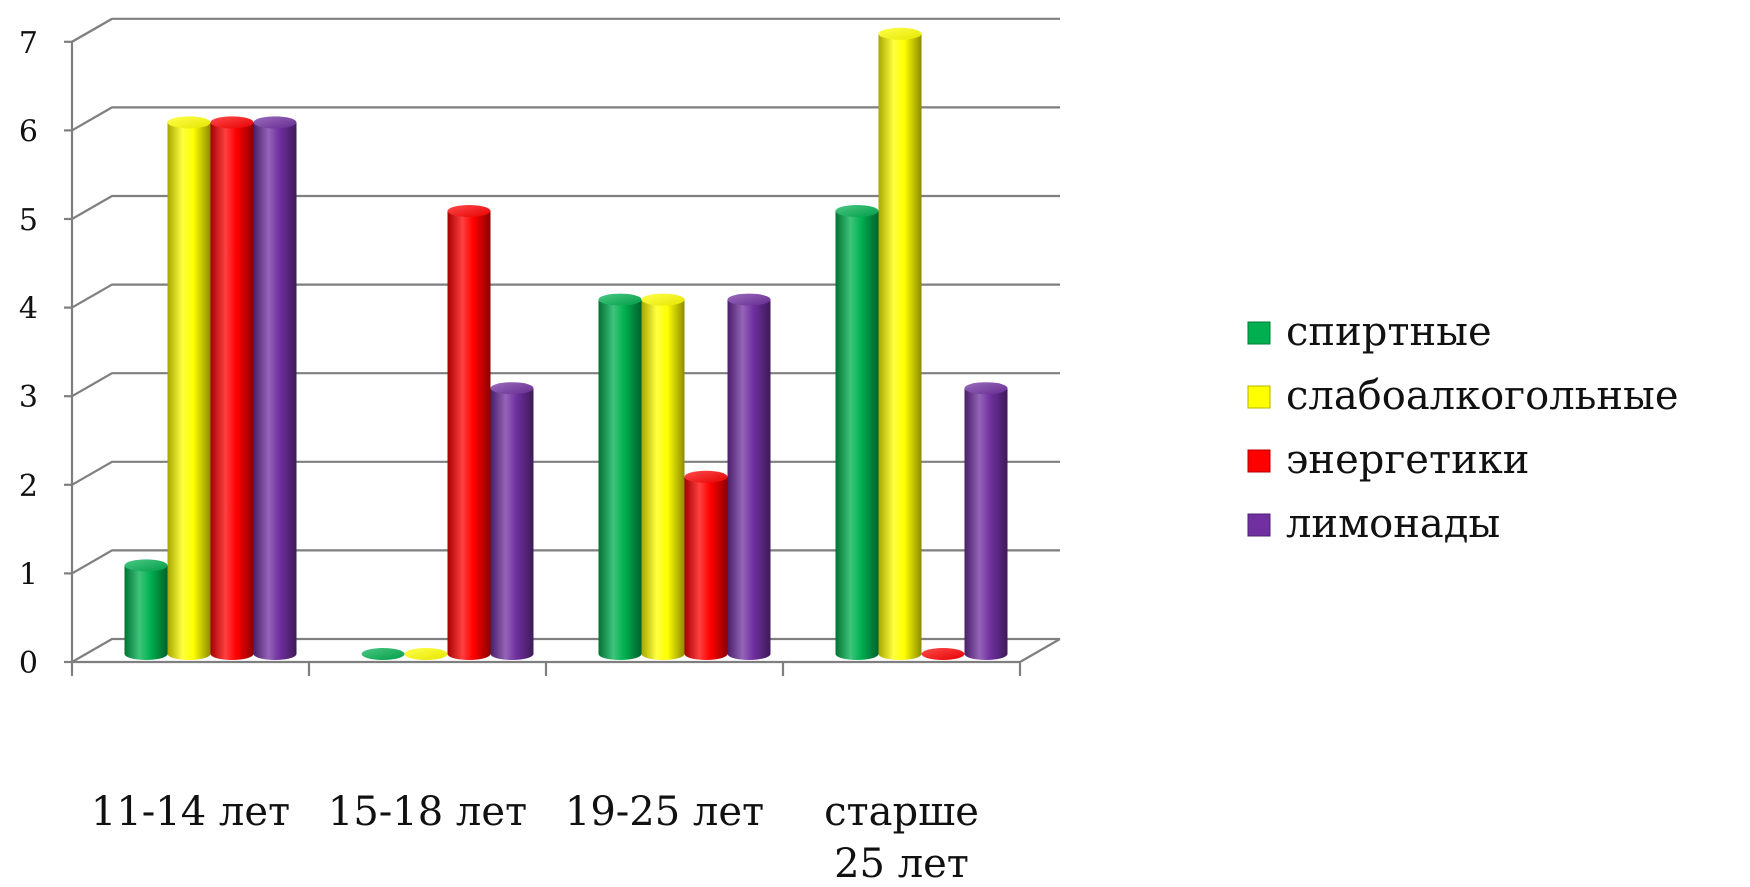  Describe the element at coordinates (1407, 460) in the screenshot. I see `legend-label: энергетики` at that location.